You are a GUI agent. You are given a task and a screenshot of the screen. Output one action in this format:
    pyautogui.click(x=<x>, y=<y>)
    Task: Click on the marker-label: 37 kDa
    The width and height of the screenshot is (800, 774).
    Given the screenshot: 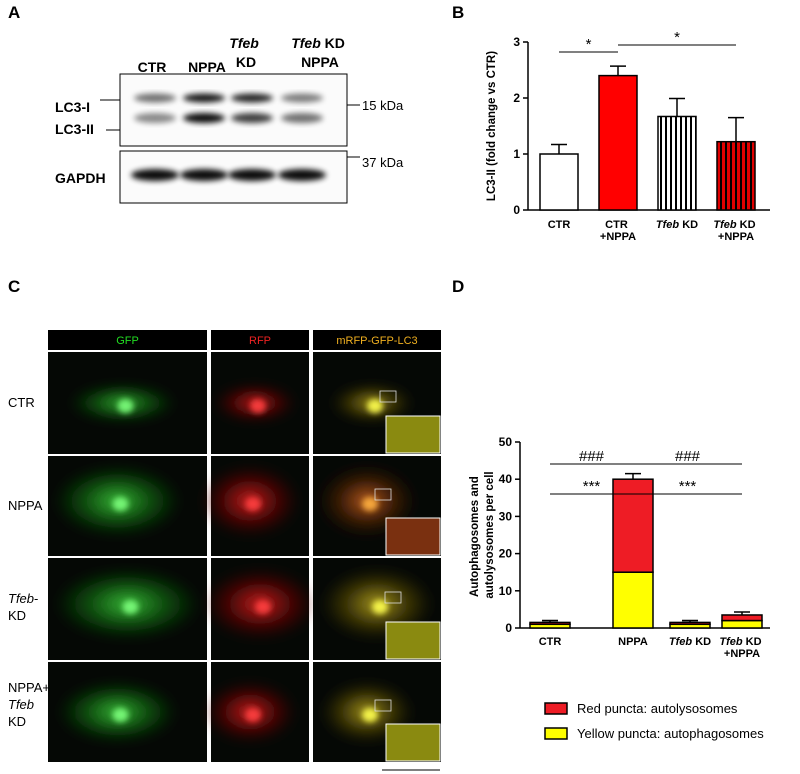 What is the action you would take?
    pyautogui.click(x=383, y=162)
    